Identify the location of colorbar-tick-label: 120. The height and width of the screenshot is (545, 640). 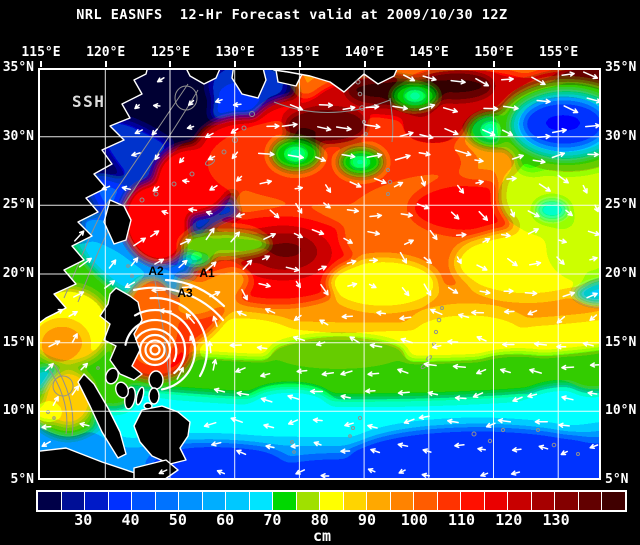
(509, 520).